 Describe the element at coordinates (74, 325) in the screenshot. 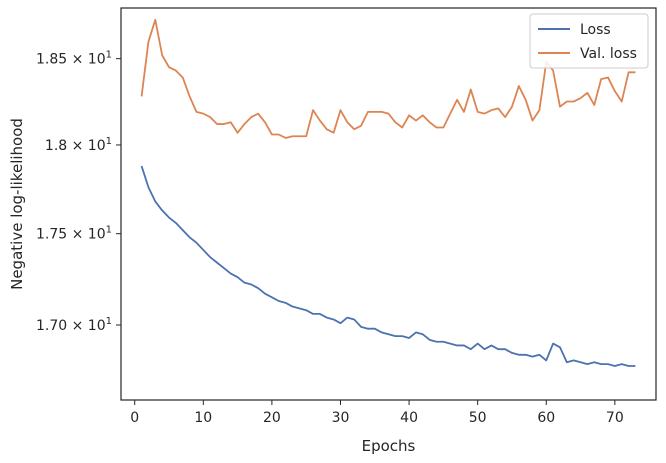

I see `y-tick-label: 1.70 × 10¹` at that location.